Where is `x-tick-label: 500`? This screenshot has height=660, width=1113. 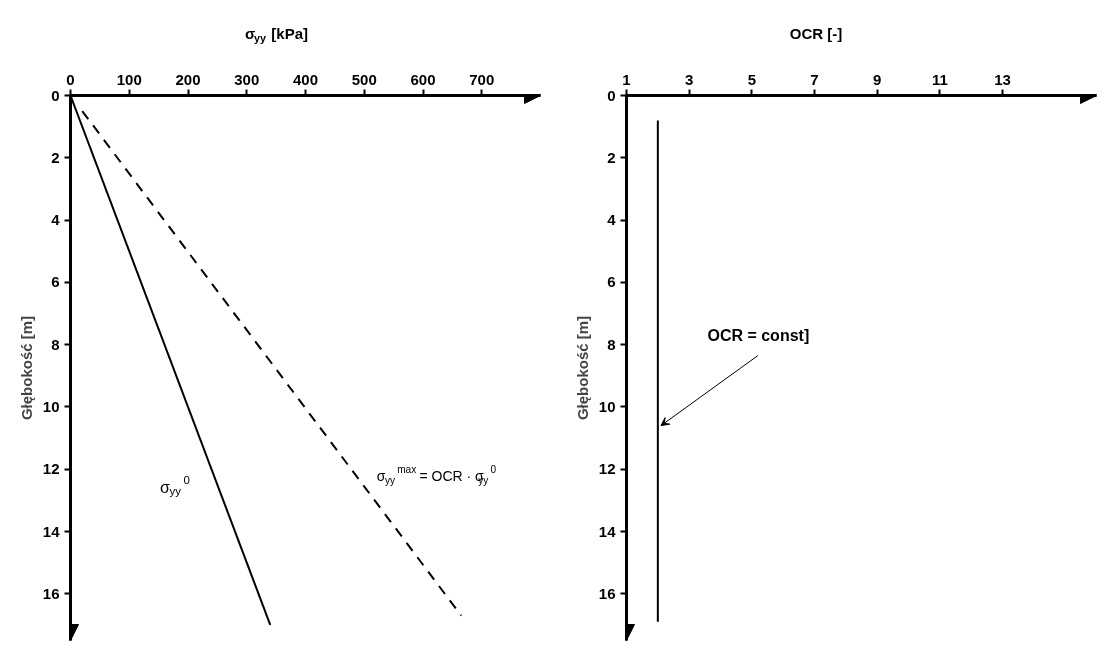 x-tick-label: 500 is located at coordinates (364, 79).